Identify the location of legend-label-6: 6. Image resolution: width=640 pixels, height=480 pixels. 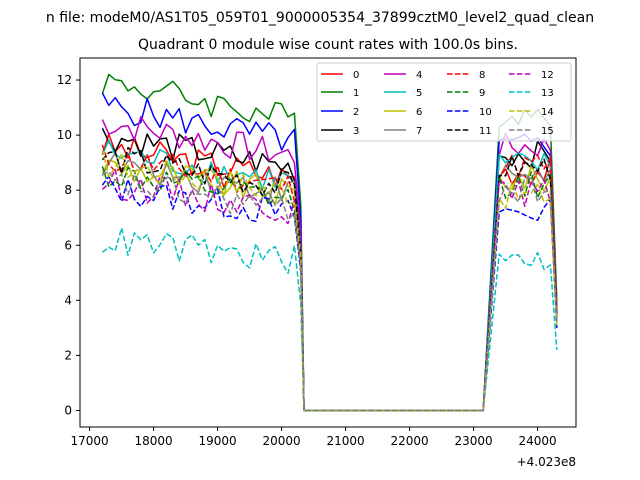
(419, 112).